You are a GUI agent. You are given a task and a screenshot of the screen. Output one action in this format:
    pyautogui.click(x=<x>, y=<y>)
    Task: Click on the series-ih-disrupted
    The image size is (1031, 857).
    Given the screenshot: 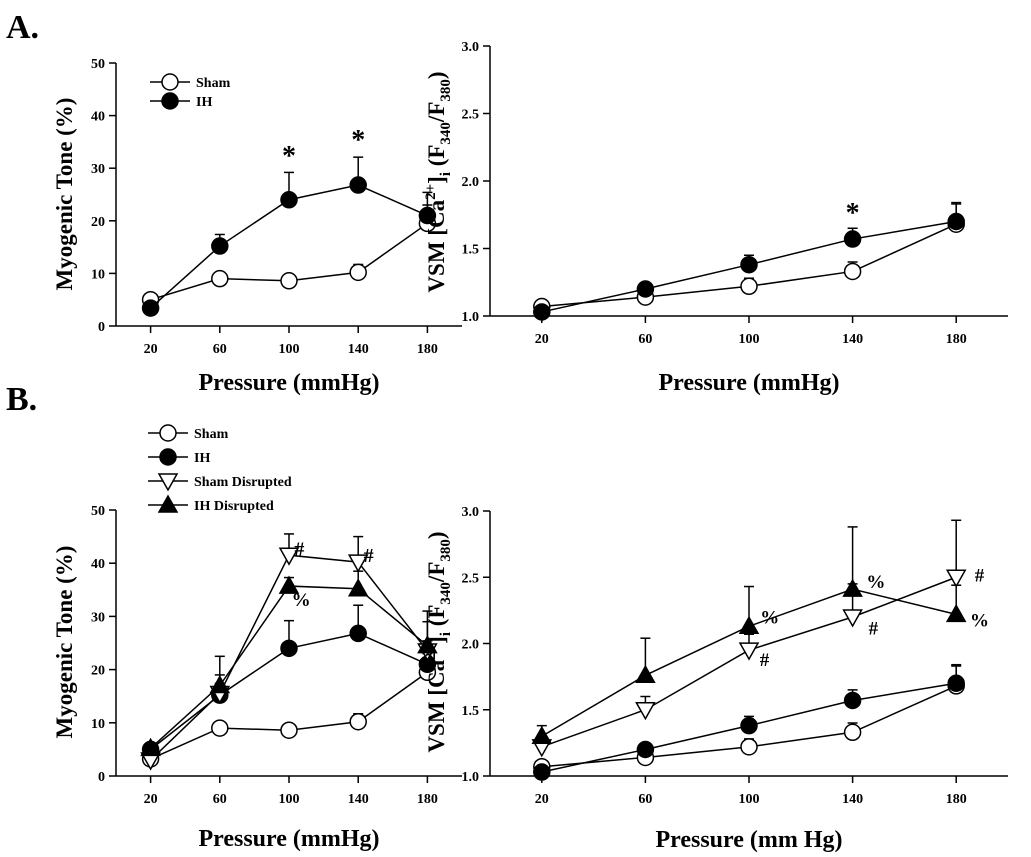 What is the action you would take?
    pyautogui.click(x=749, y=635)
    